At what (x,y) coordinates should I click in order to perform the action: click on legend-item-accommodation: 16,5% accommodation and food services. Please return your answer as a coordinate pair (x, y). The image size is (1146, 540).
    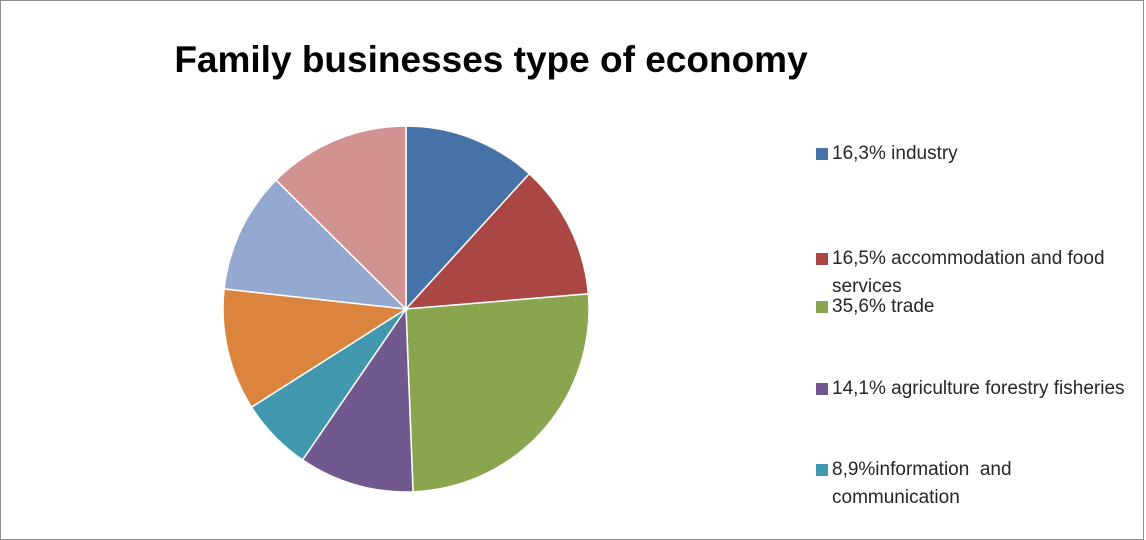
    Looking at the image, I should click on (978, 273).